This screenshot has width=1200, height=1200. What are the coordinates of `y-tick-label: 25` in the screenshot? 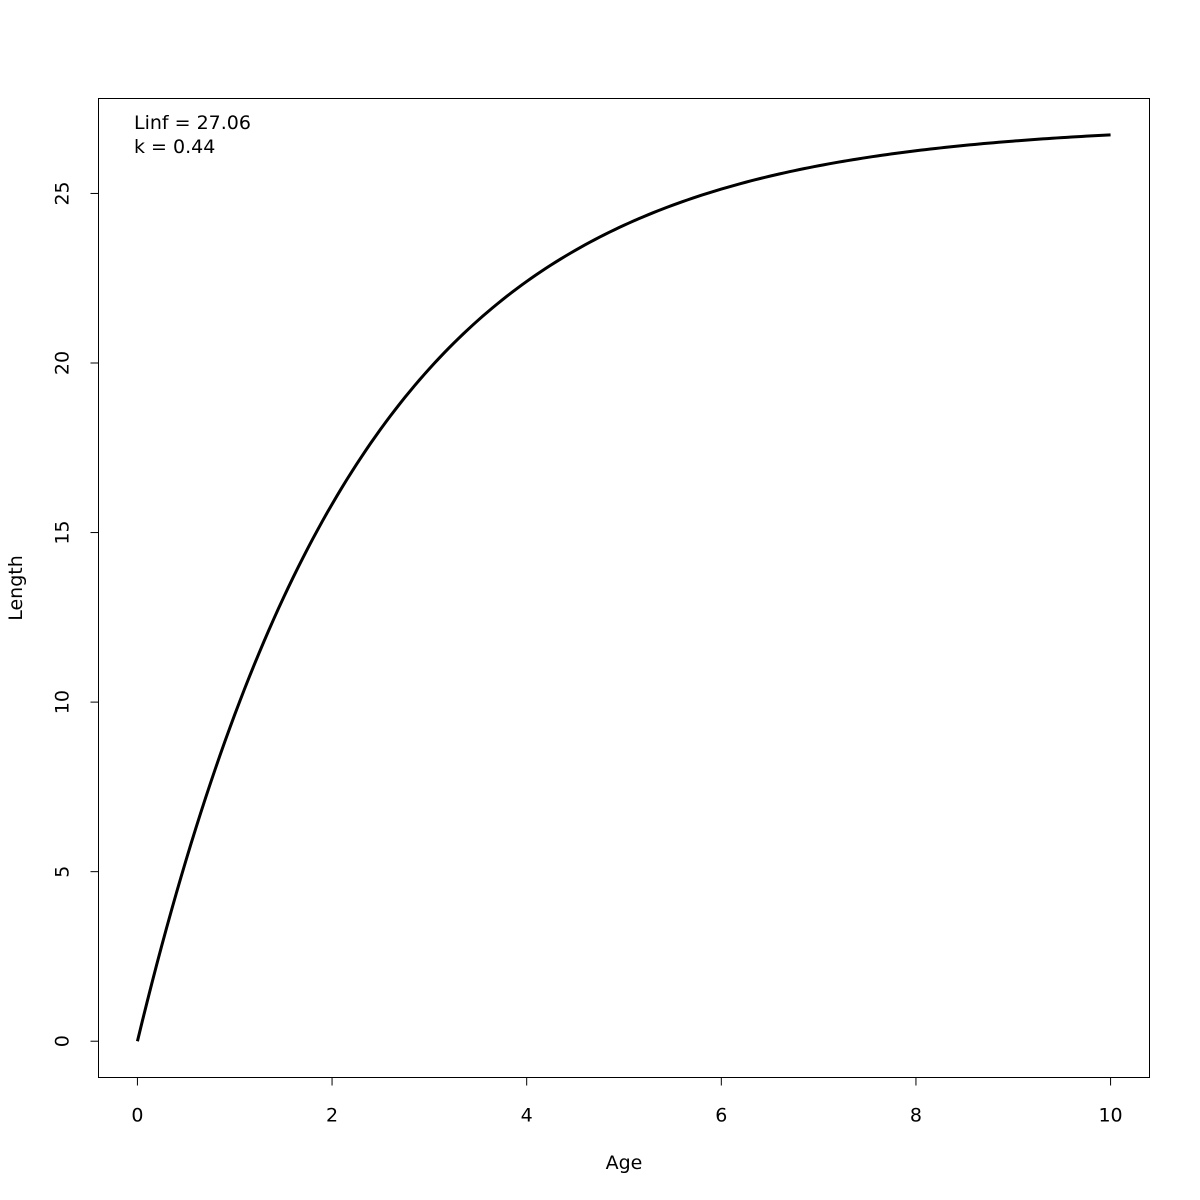 It's located at (63, 193).